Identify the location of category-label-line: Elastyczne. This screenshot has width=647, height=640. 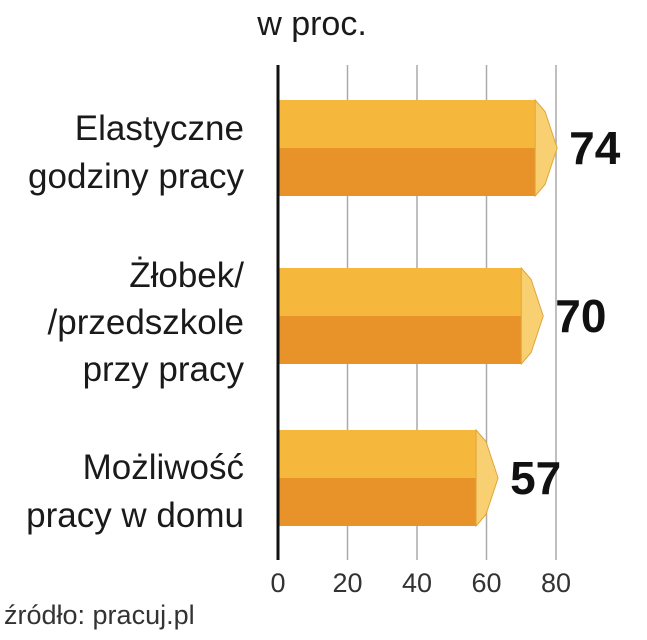
(159, 128).